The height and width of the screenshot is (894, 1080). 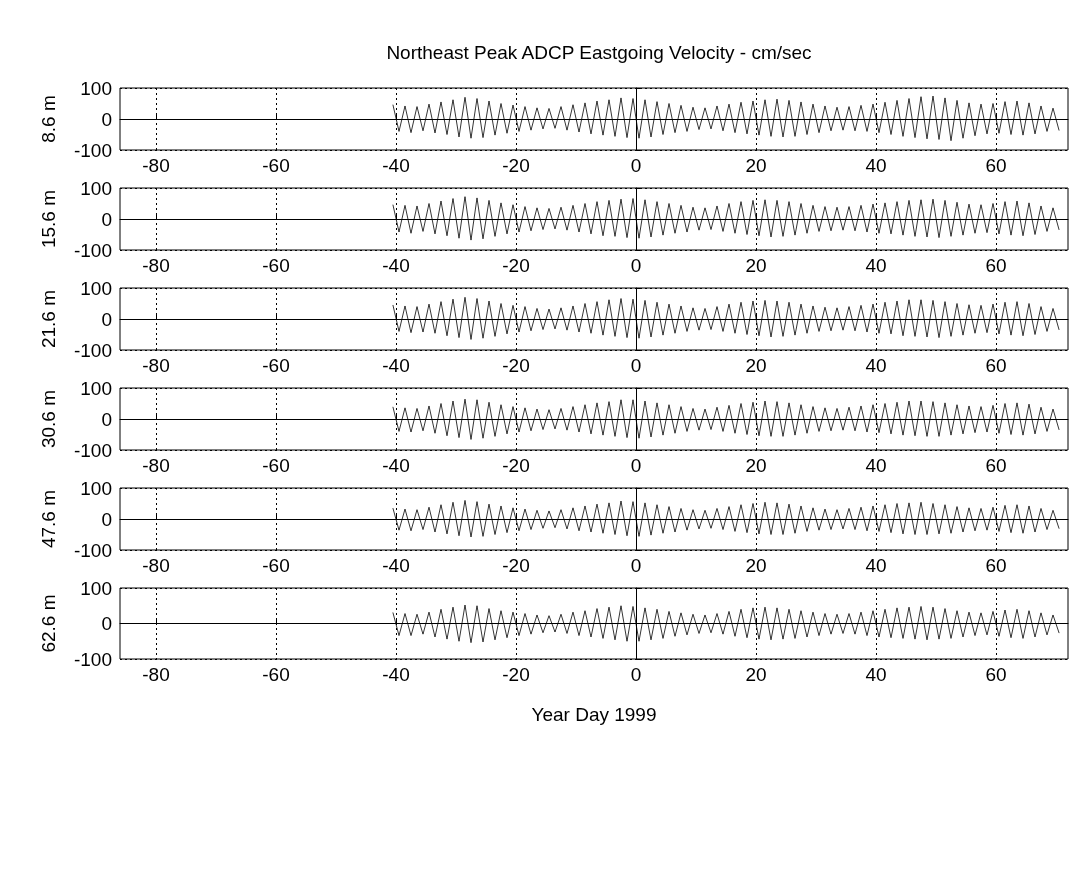 I want to click on y-axis-title: 8.6 m, so click(x=48, y=119).